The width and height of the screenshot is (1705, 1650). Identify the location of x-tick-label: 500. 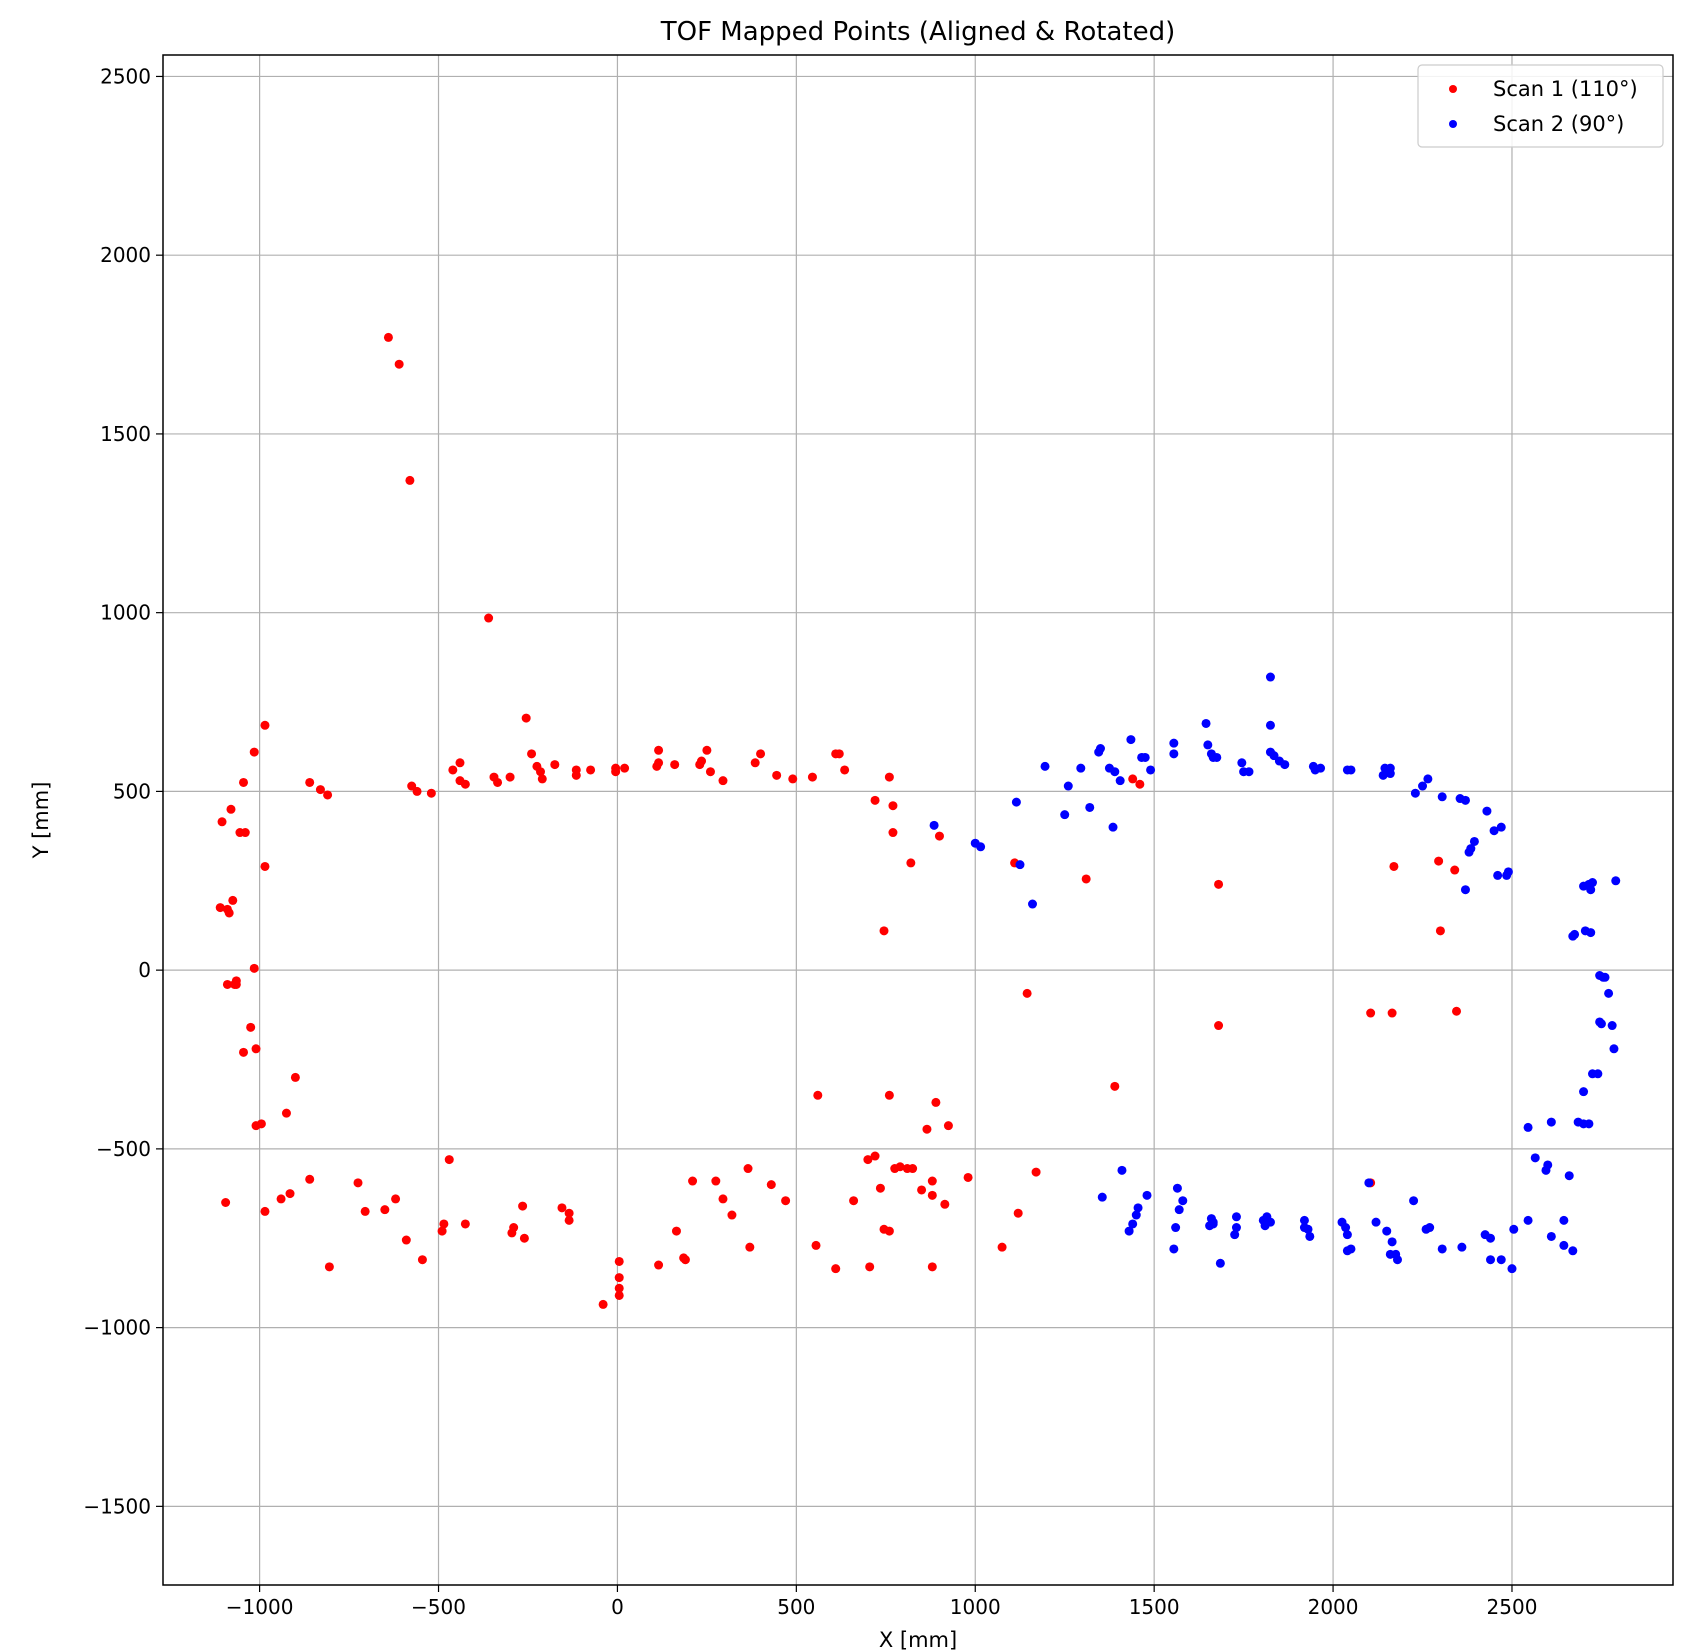
(796, 1607).